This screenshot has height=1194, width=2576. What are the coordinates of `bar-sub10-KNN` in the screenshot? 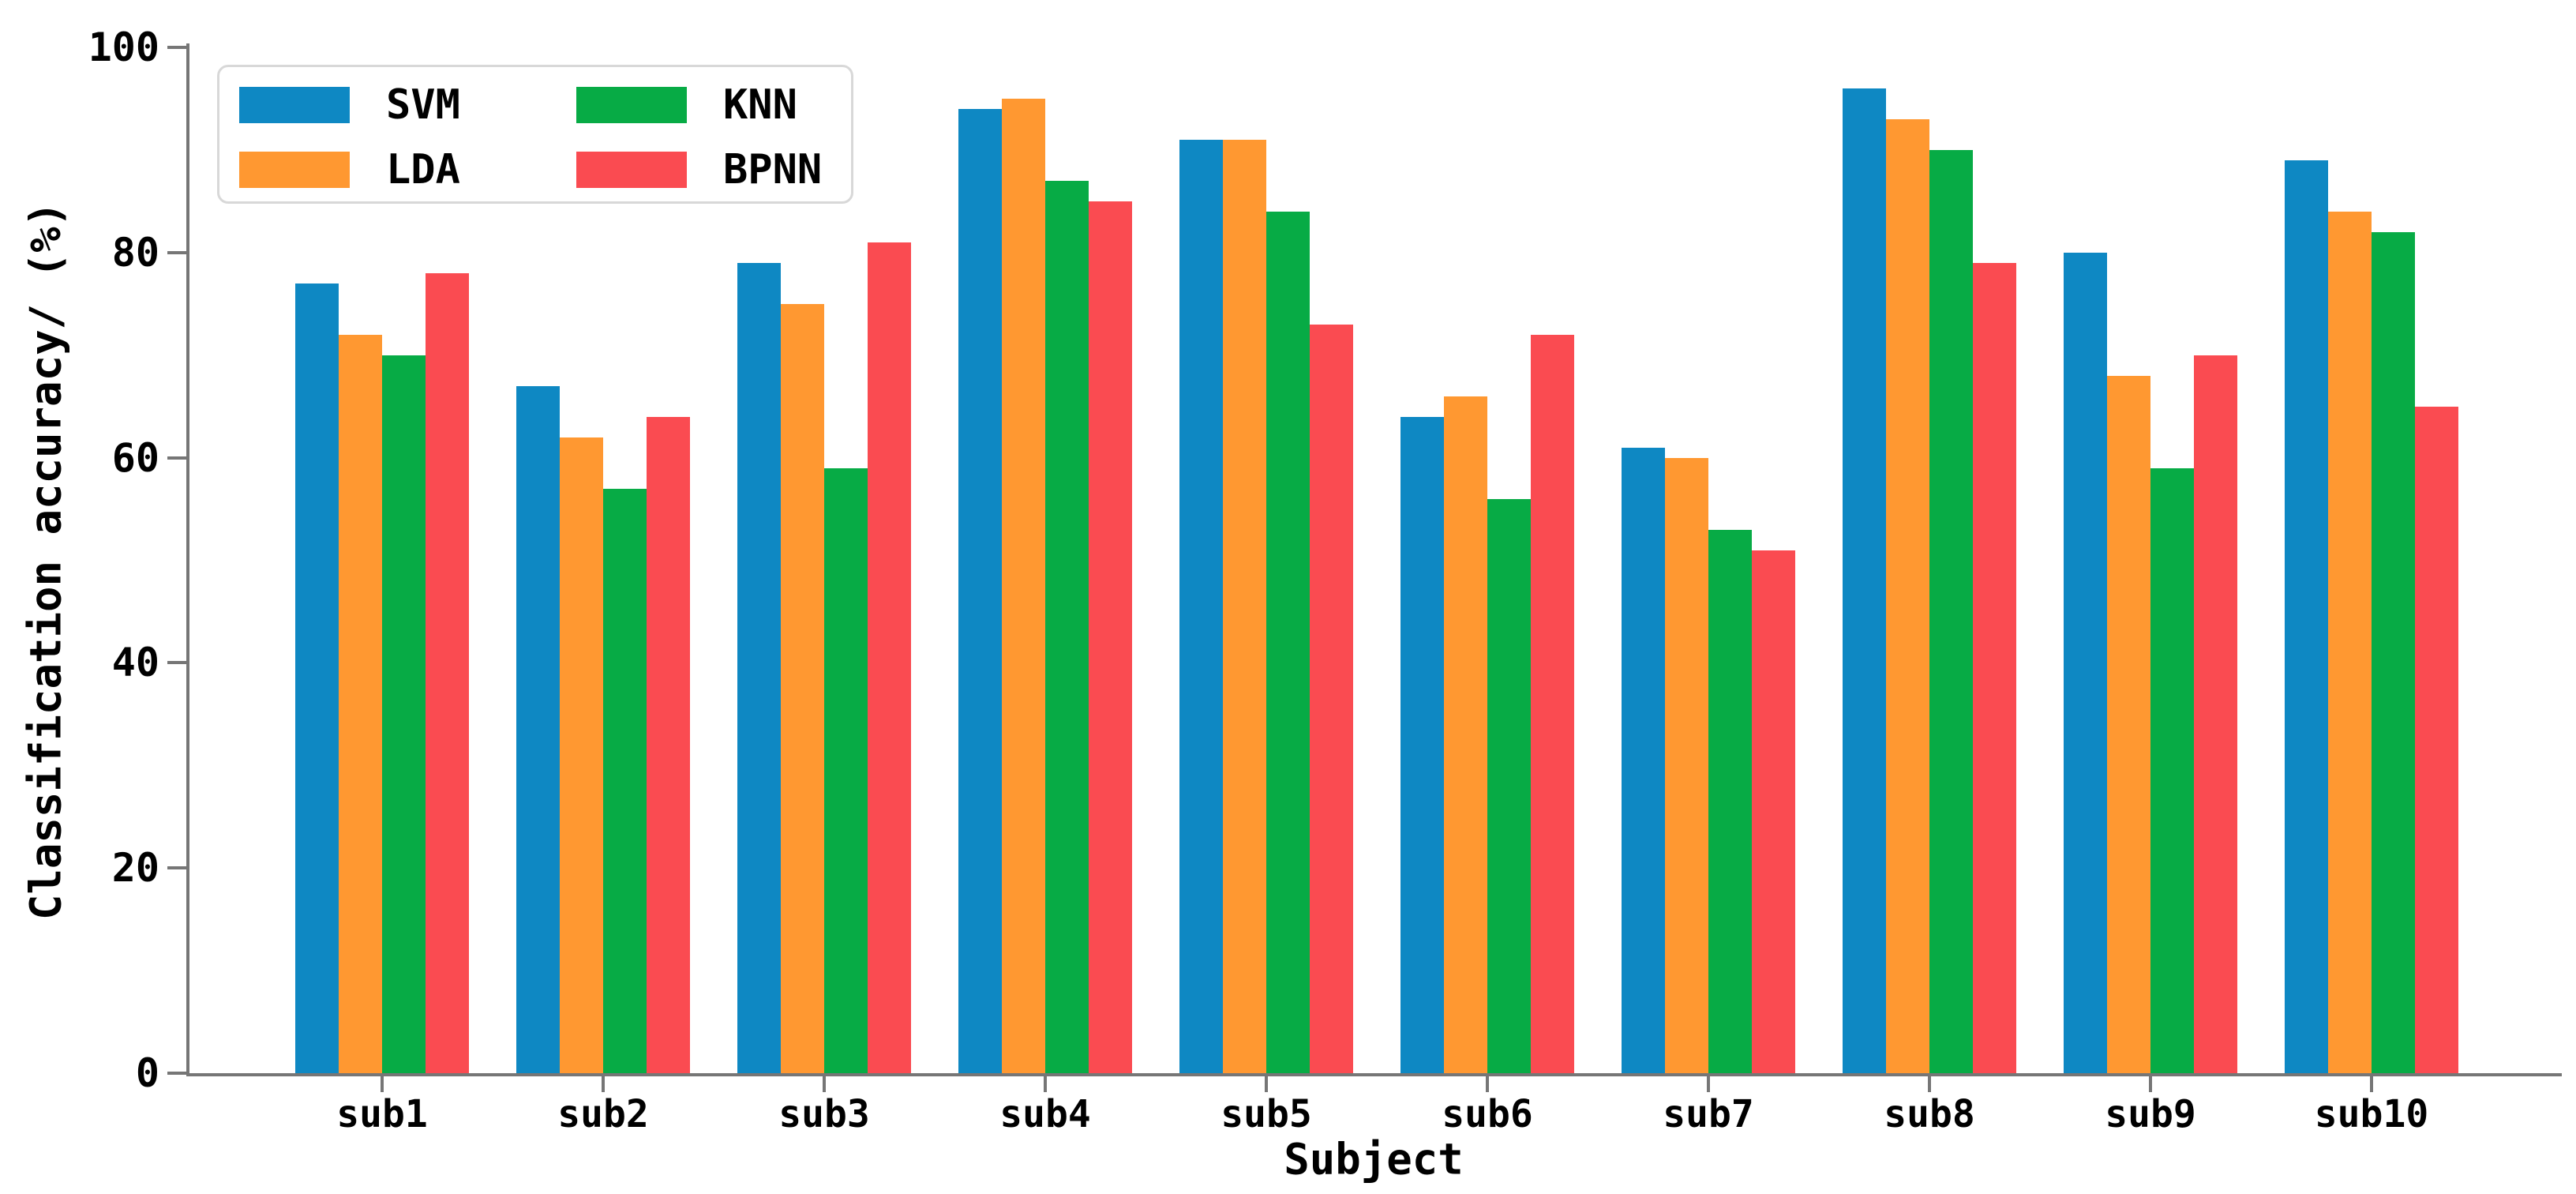 It's located at (2393, 652).